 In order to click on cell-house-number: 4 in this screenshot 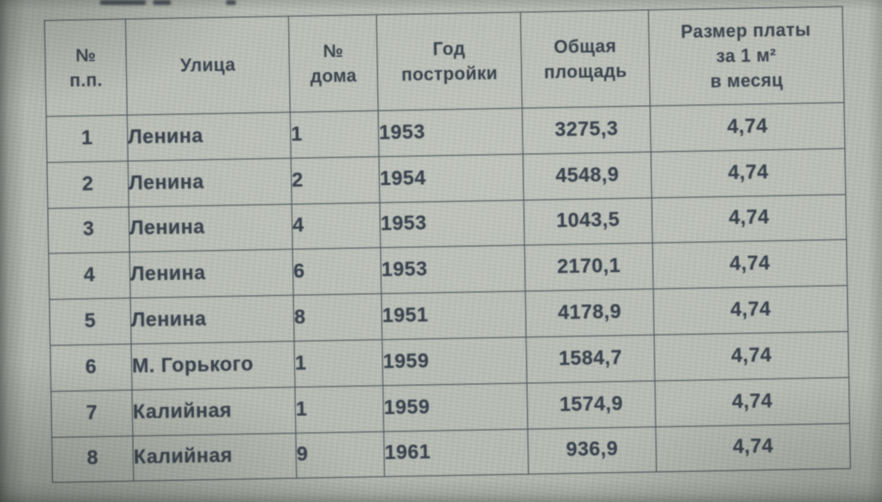, I will do `click(336, 226)`.